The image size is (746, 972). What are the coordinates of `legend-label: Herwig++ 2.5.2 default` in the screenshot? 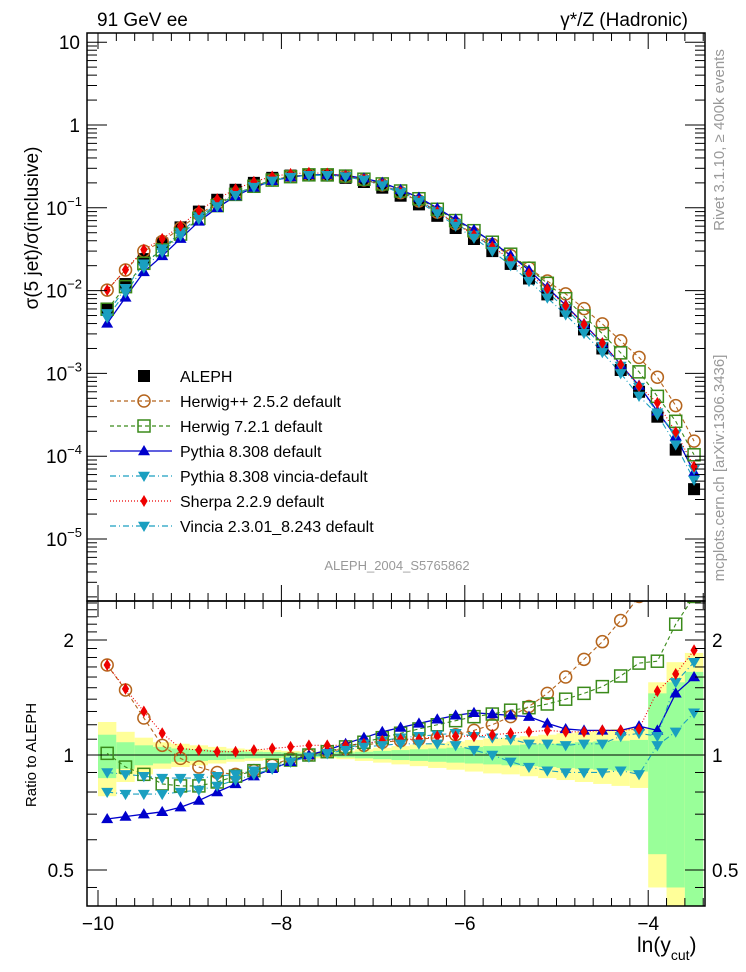 It's located at (261, 402).